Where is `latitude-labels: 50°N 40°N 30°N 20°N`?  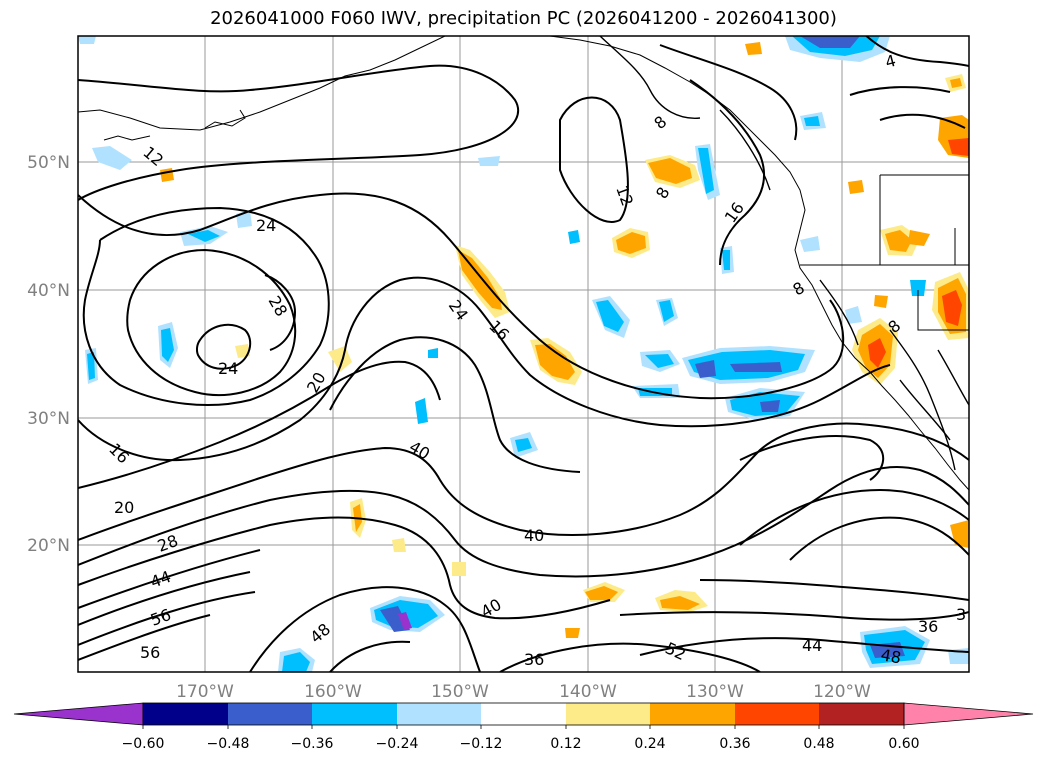 latitude-labels: 50°N 40°N 30°N 20°N is located at coordinates (48, 354).